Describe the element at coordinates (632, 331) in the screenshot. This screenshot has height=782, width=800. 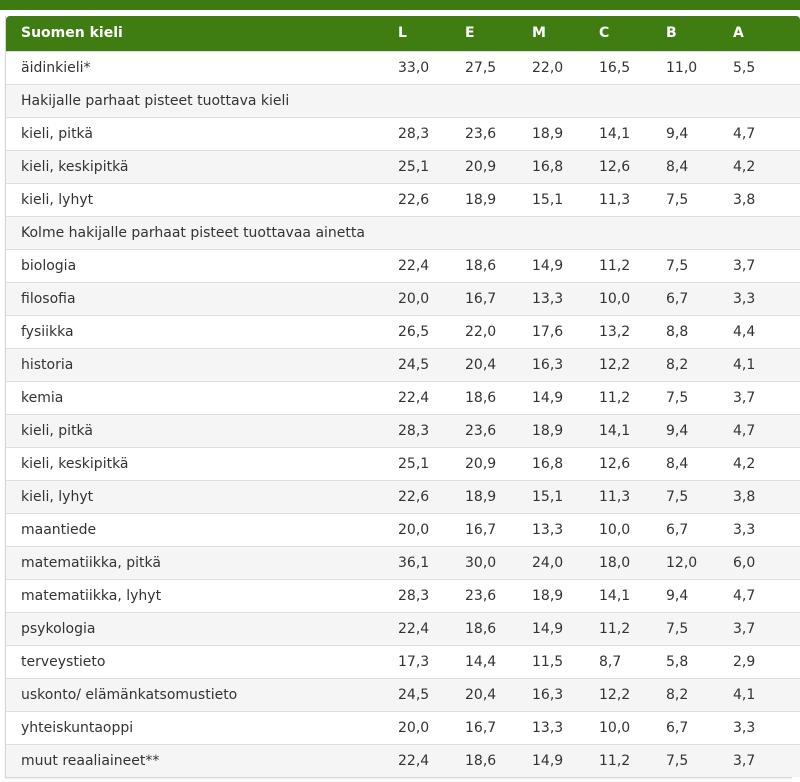
I see `points-cell: 13,2` at that location.